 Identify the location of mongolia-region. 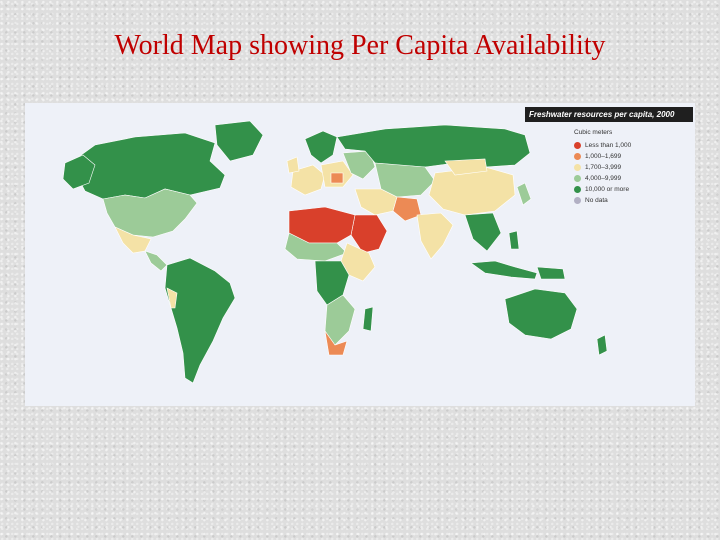
(466, 167).